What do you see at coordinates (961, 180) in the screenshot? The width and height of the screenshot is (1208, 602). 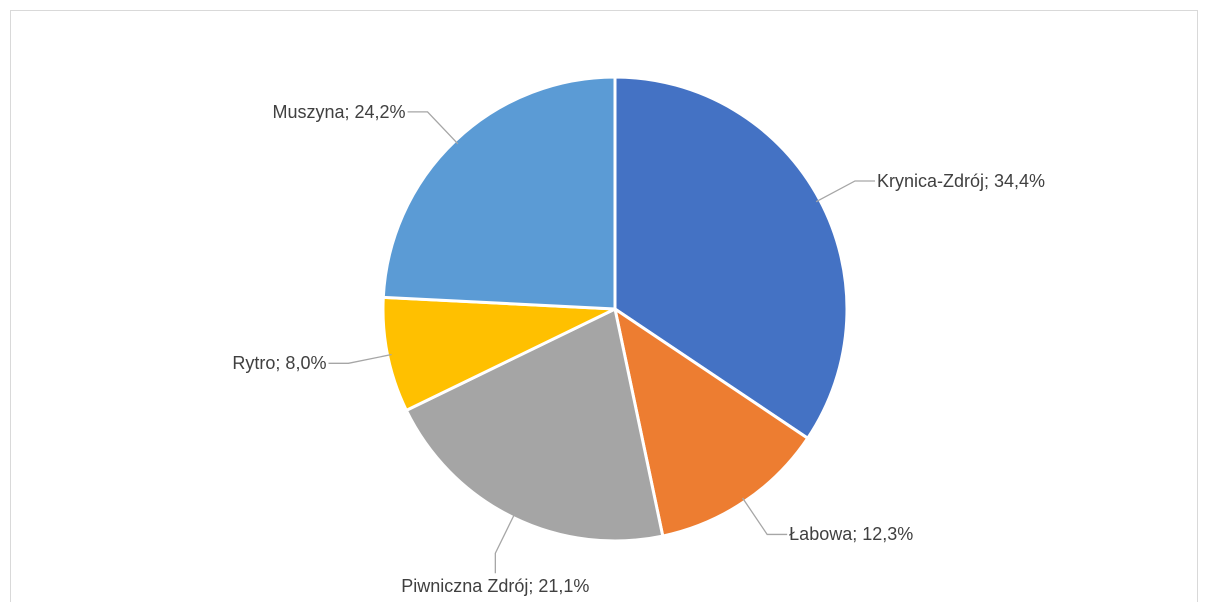 I see `data-label: Krynica-Zdrój; 34,4%` at bounding box center [961, 180].